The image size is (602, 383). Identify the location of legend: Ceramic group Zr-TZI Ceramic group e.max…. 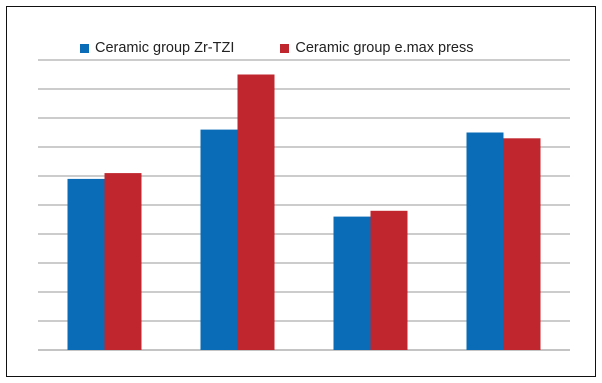
(276, 48).